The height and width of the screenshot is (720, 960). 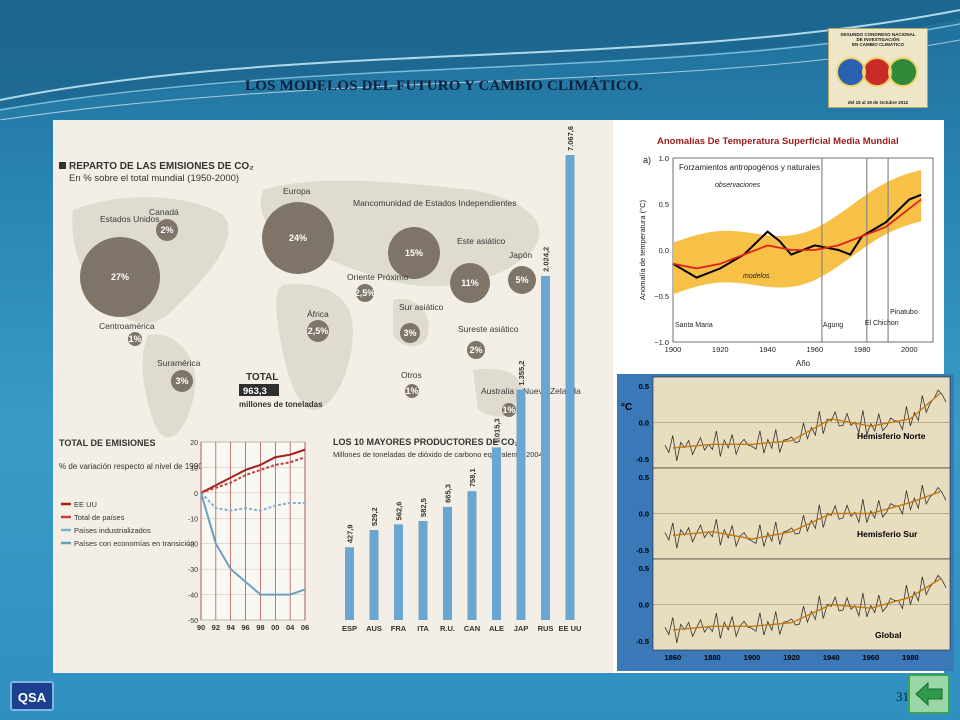 What do you see at coordinates (255, 391) in the screenshot?
I see `total-value: 963,3` at bounding box center [255, 391].